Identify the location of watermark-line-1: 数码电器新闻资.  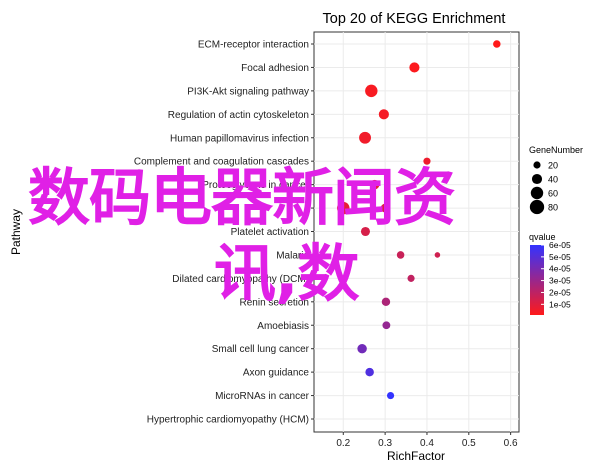
(242, 197).